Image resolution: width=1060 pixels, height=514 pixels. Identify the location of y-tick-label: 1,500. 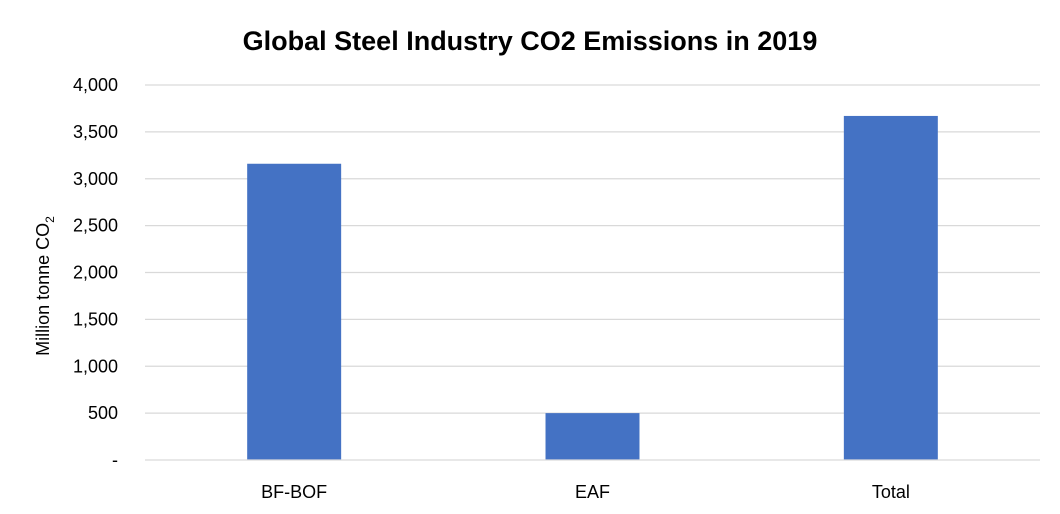
(95, 319).